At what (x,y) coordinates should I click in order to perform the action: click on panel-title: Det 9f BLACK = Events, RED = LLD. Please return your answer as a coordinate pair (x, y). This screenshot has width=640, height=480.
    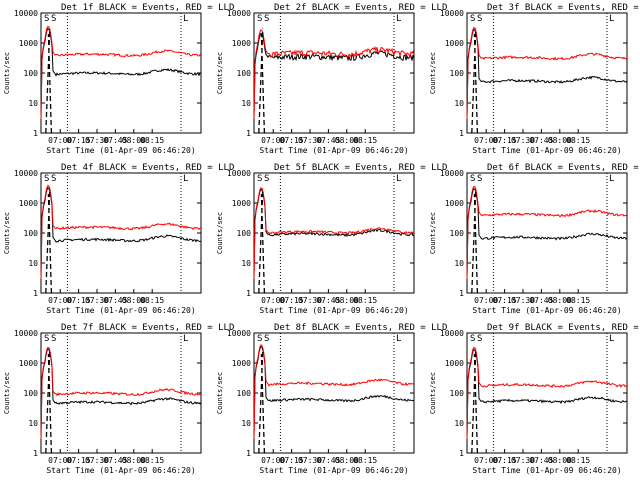
    Looking at the image, I should click on (563, 328).